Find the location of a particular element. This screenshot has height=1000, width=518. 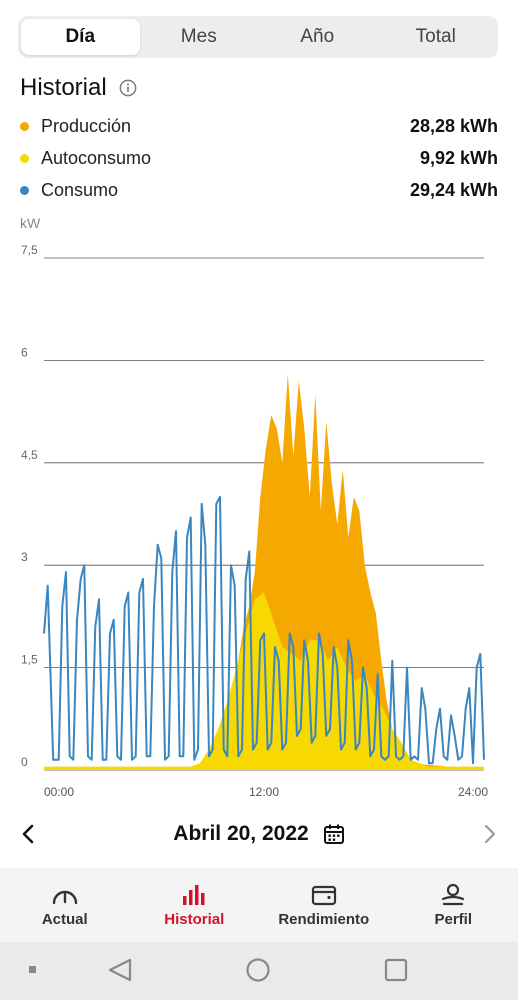

y-axis-label: kW is located at coordinates (30, 223).